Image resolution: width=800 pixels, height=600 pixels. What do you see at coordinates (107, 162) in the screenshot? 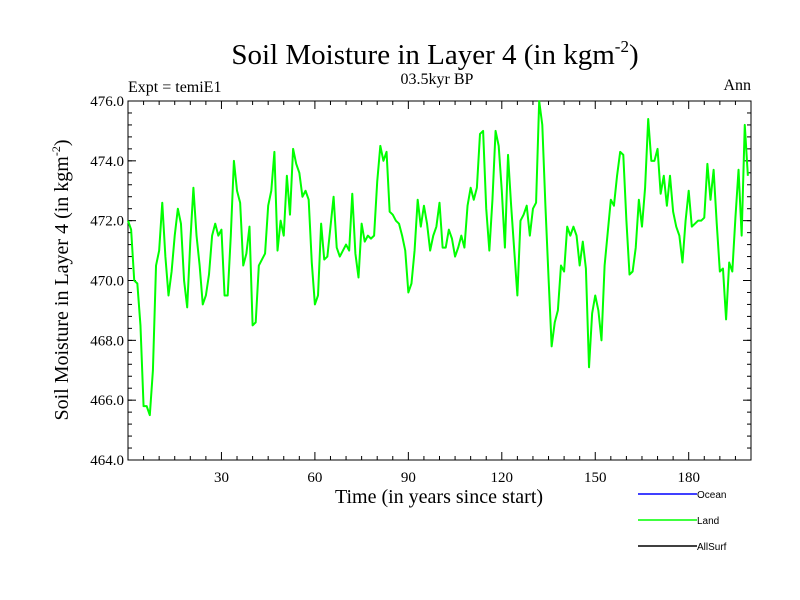
I see `y-tick-label: 474.0` at bounding box center [107, 162].